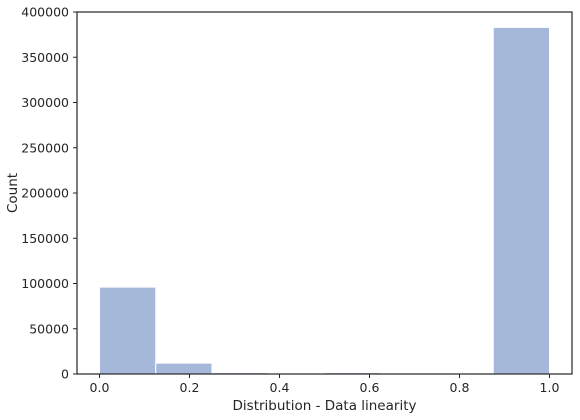  Describe the element at coordinates (45, 147) in the screenshot. I see `y-tick-label-5: 250000` at that location.